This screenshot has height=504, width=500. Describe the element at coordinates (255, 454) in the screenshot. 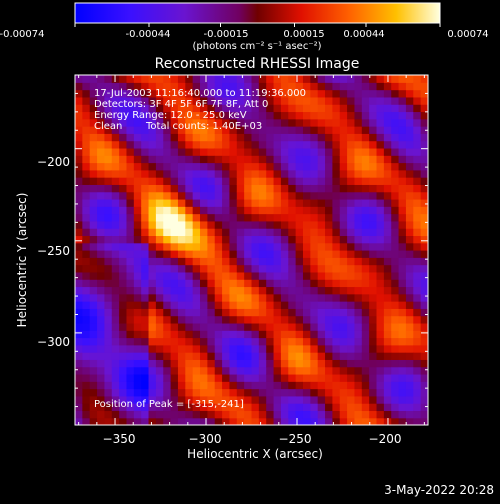

I see `x-axis-label: Heliocentric X (arcsec)` at that location.